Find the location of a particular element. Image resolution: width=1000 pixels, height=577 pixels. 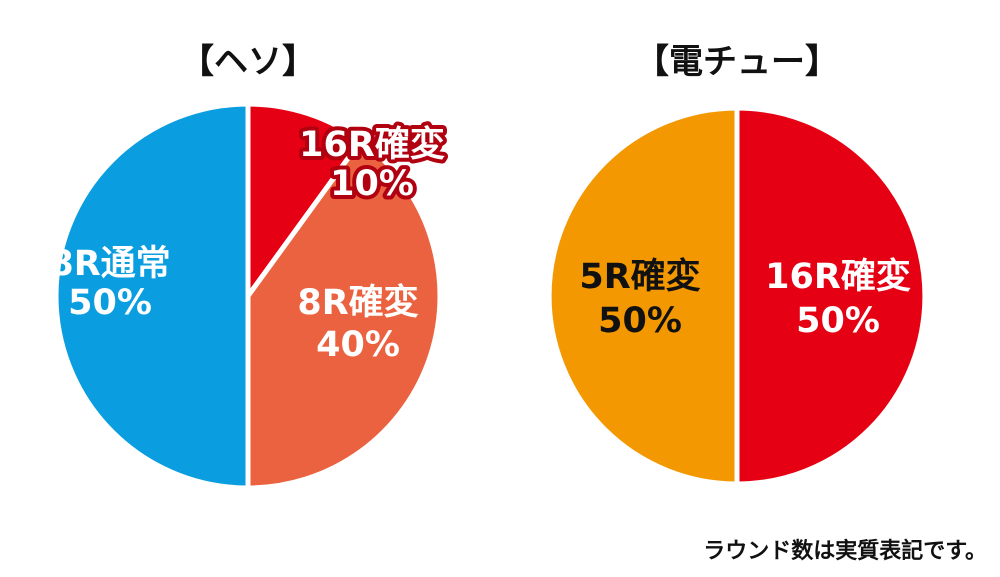

slice-label: 8R通常 is located at coordinates (109, 264).